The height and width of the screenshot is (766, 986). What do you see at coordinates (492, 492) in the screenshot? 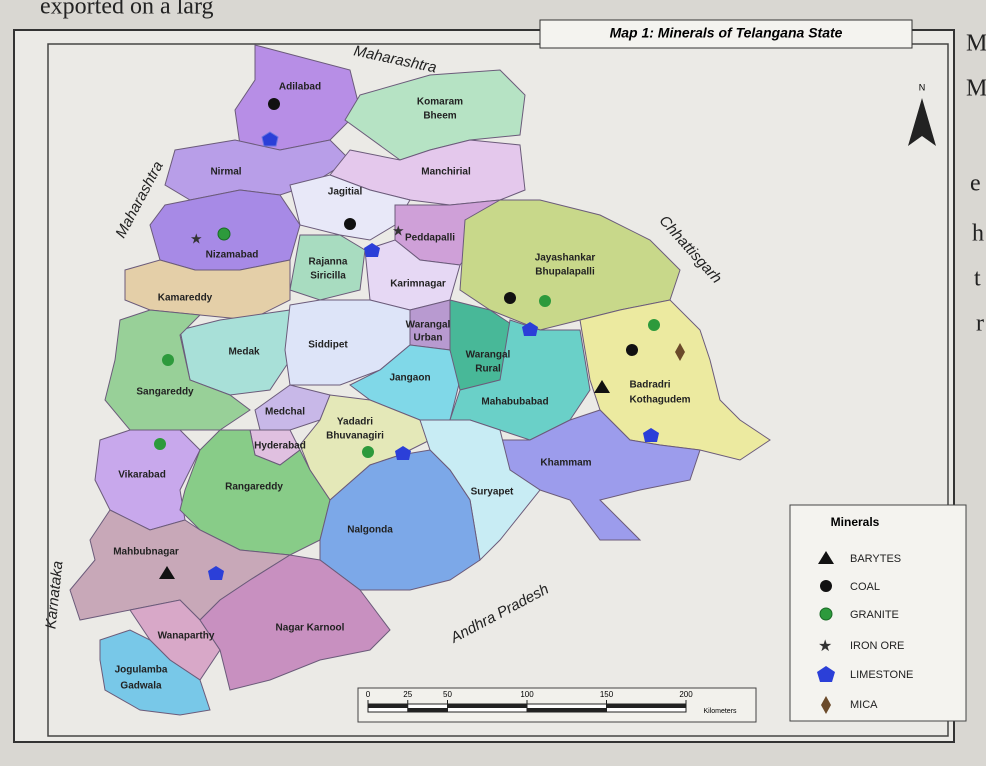
I see `district-label: Suryapet` at bounding box center [492, 492].